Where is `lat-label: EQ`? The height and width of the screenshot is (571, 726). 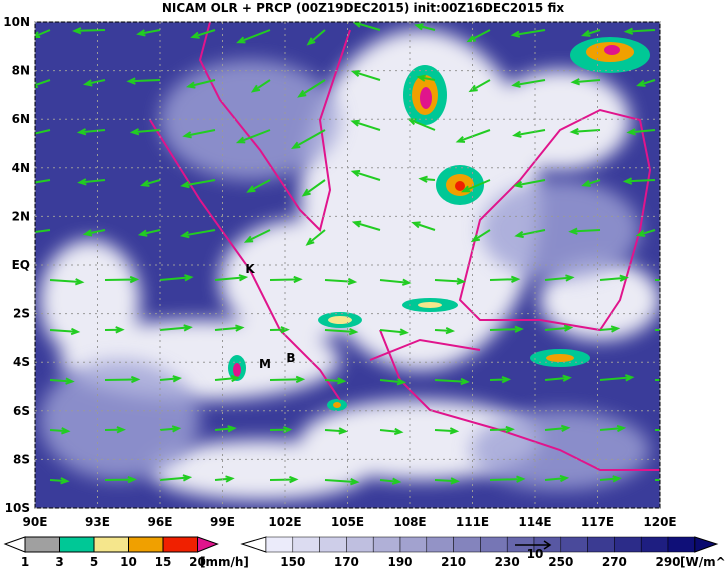
lat-label: EQ is located at coordinates (21, 265).